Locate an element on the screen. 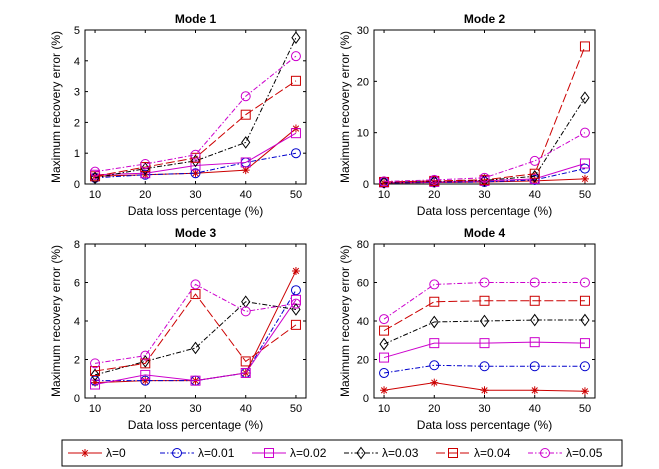  chart-title: Mode 1 is located at coordinates (196, 19).